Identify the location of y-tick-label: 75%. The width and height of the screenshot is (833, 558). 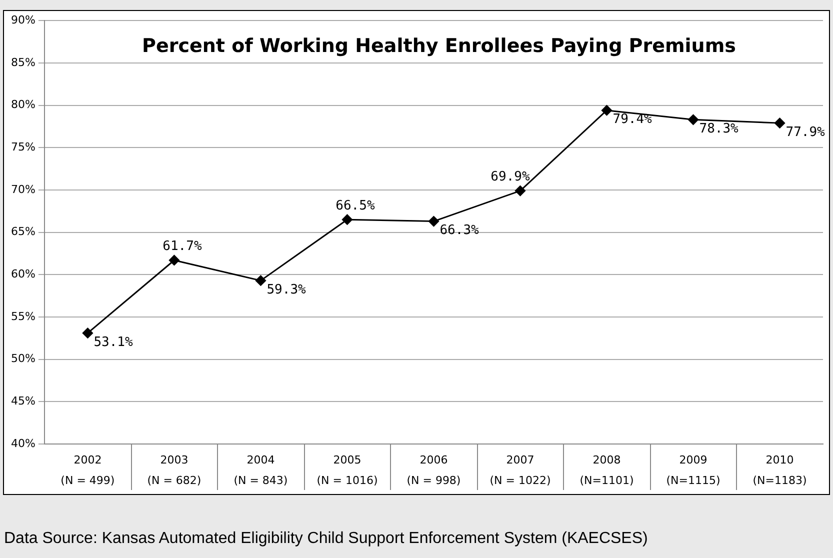
(23, 147).